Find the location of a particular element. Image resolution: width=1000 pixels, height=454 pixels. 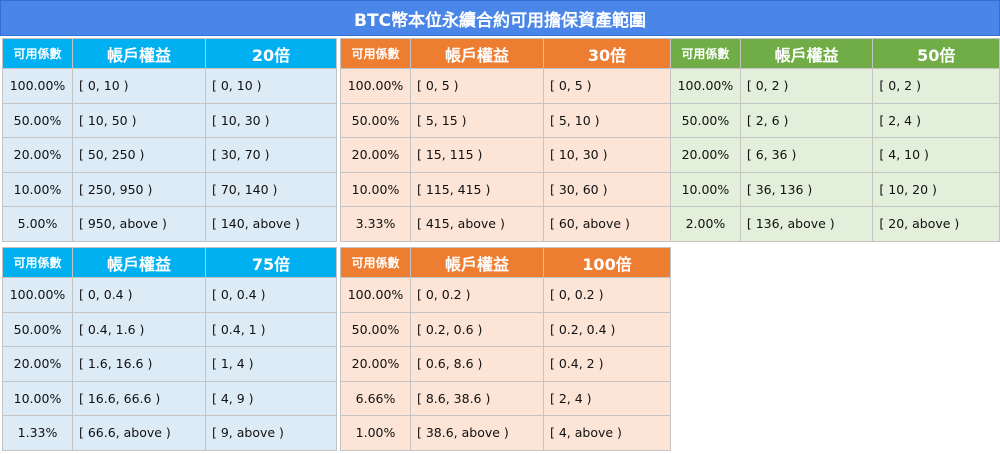

leverage-range-cell: [ 140, above ) is located at coordinates (271, 224).